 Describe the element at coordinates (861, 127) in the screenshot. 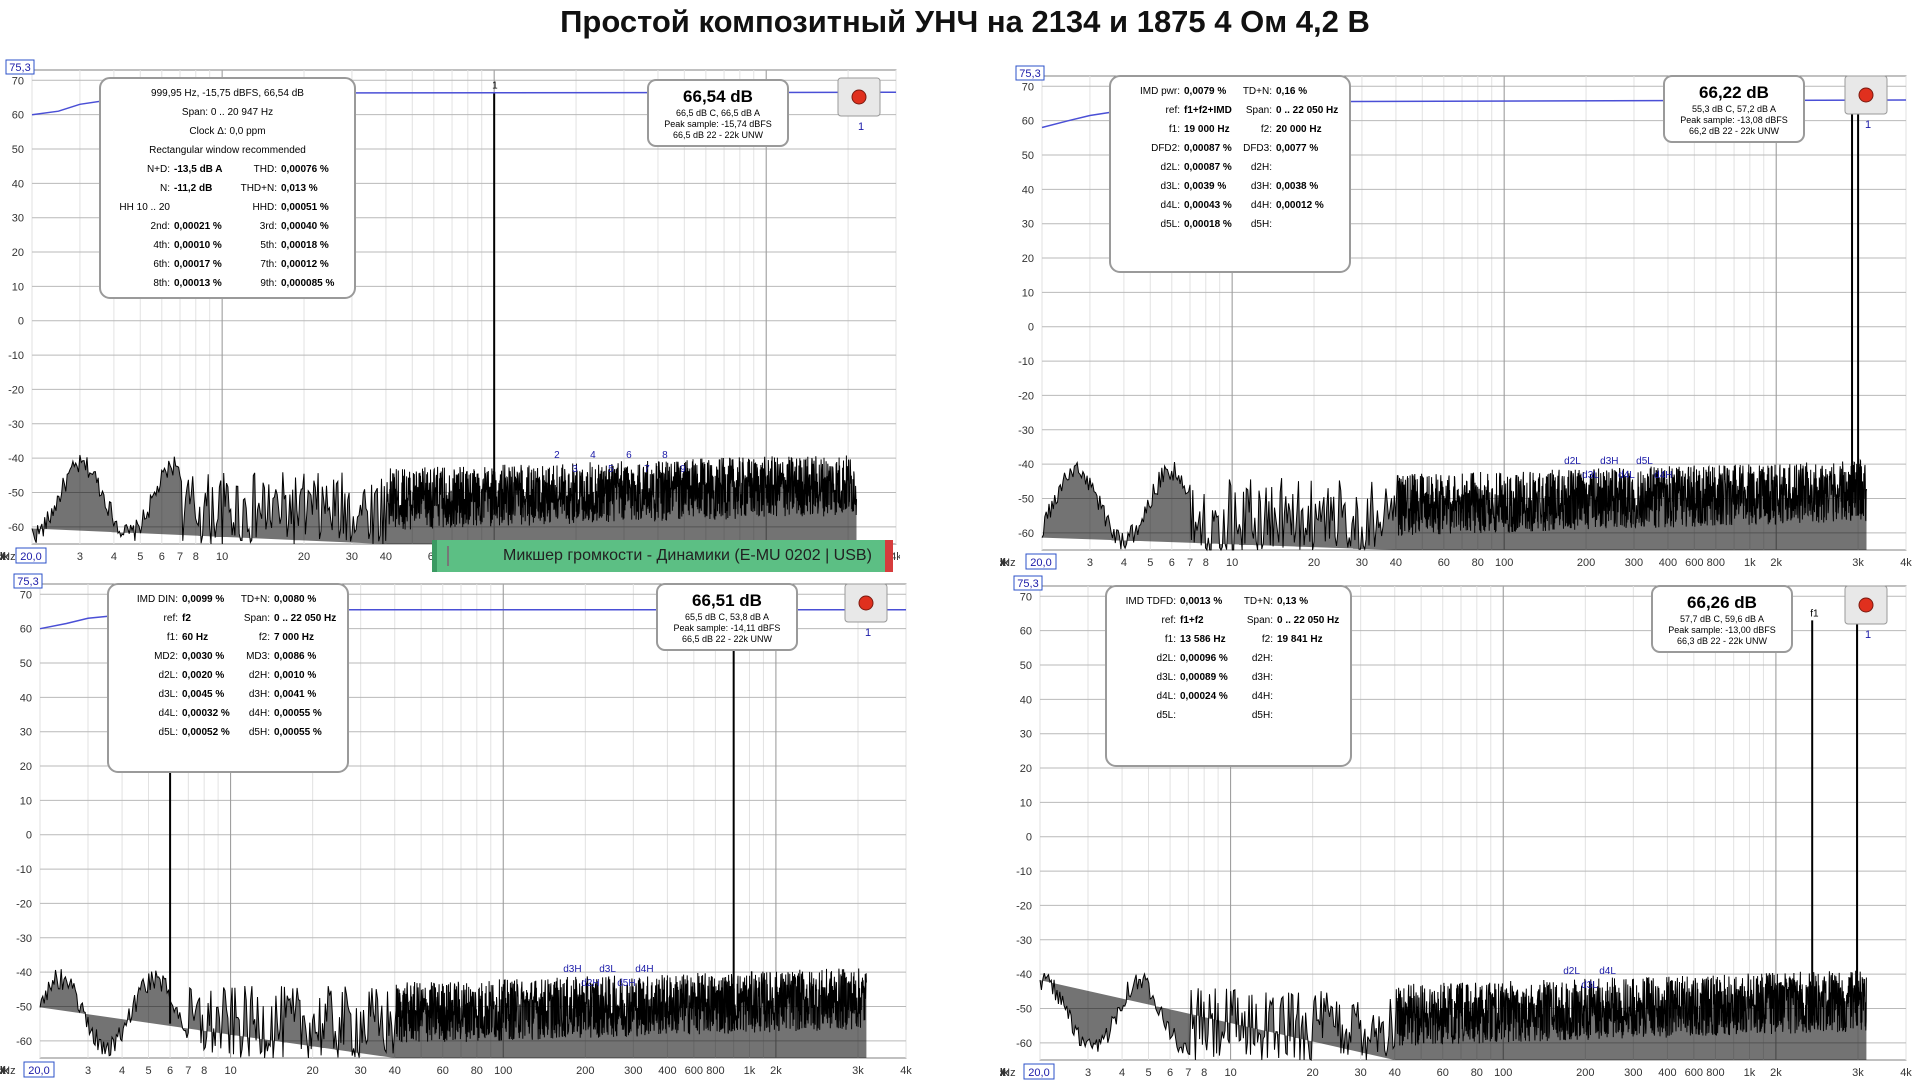

I see `channel-label: 1` at that location.